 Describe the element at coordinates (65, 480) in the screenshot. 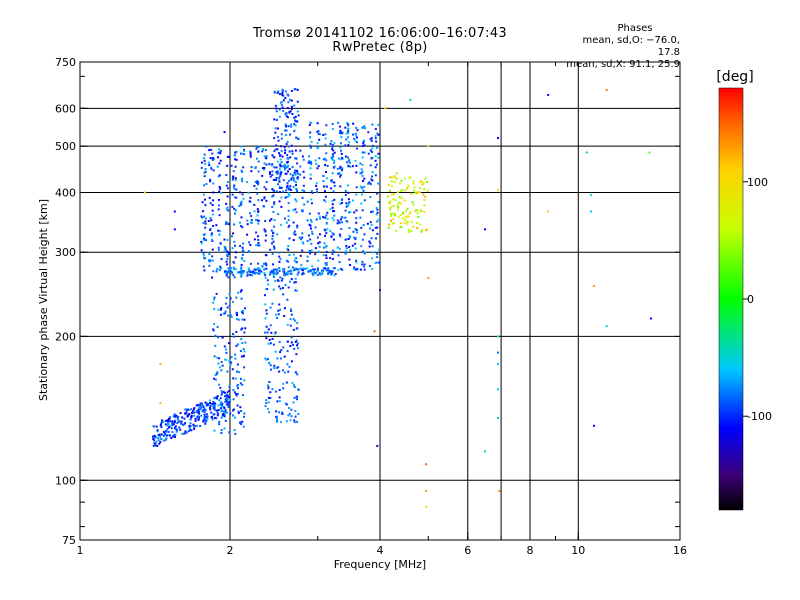

I see `y-tick-label: 100` at that location.